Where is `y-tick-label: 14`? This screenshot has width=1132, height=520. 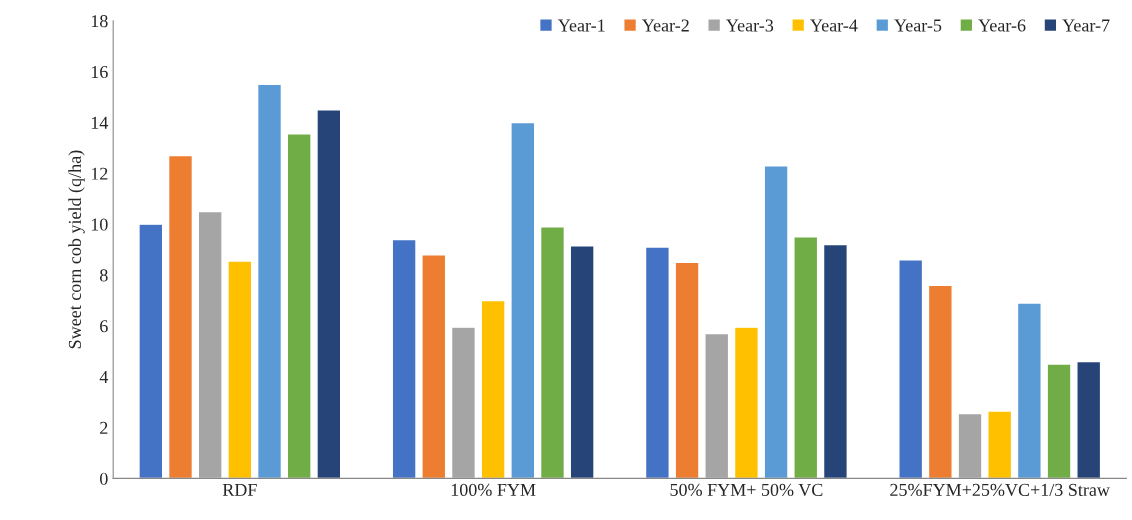
y-tick-label: 14 is located at coordinates (100, 122).